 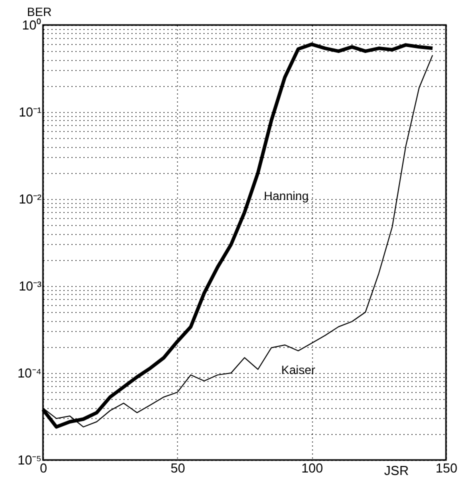 What do you see at coordinates (30, 112) in the screenshot?
I see `y-tick-label: 10⁻¹` at bounding box center [30, 112].